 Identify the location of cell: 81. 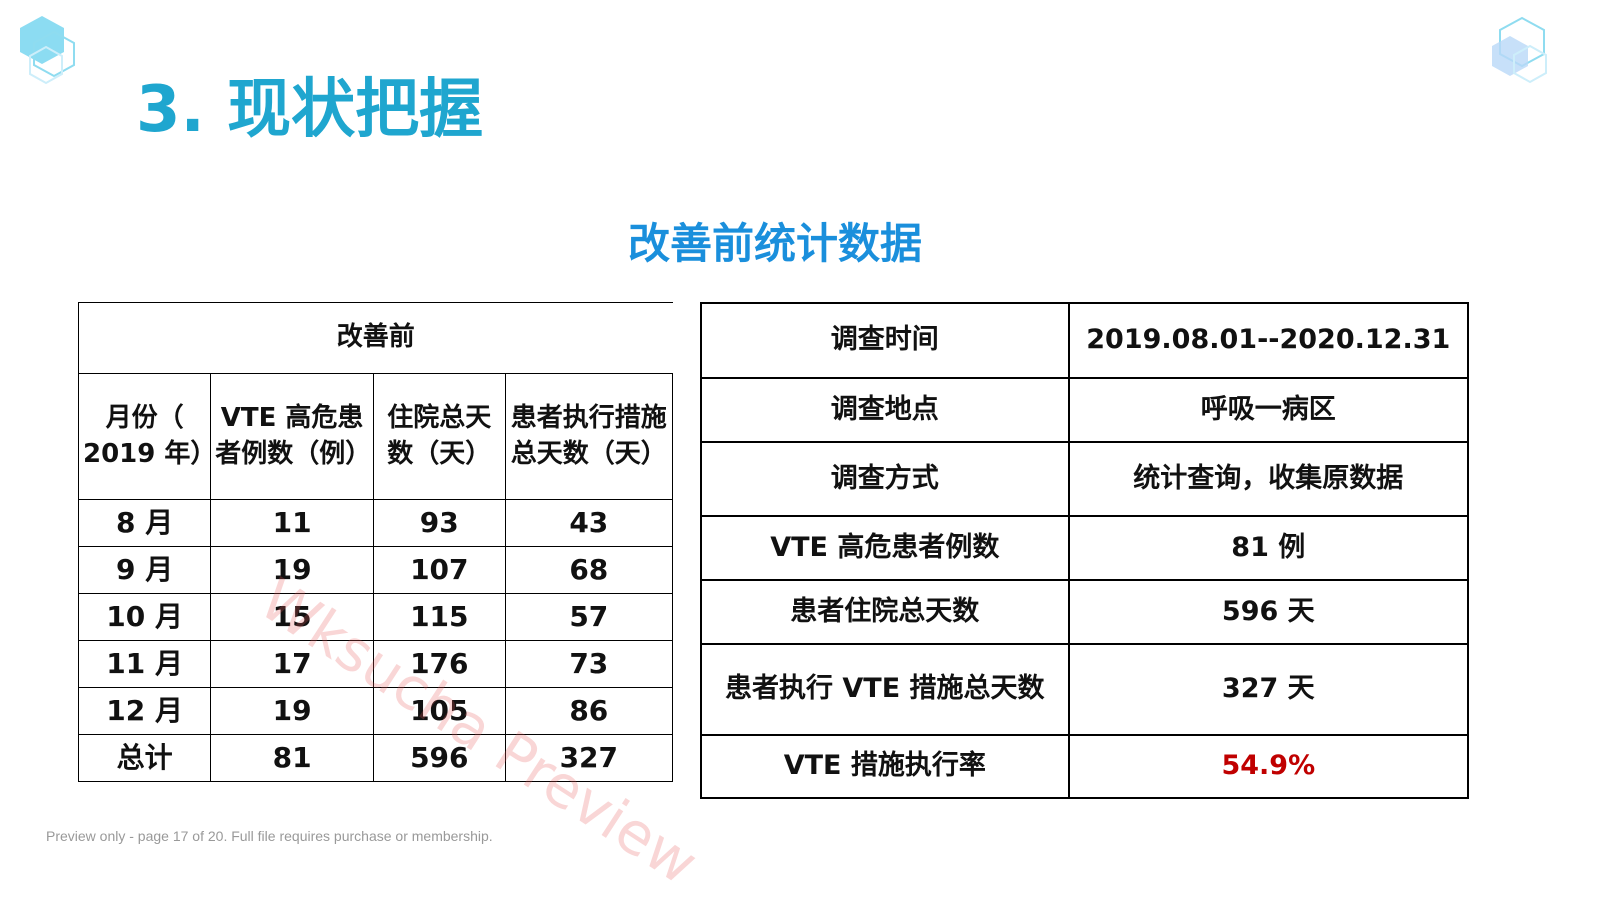
(292, 758).